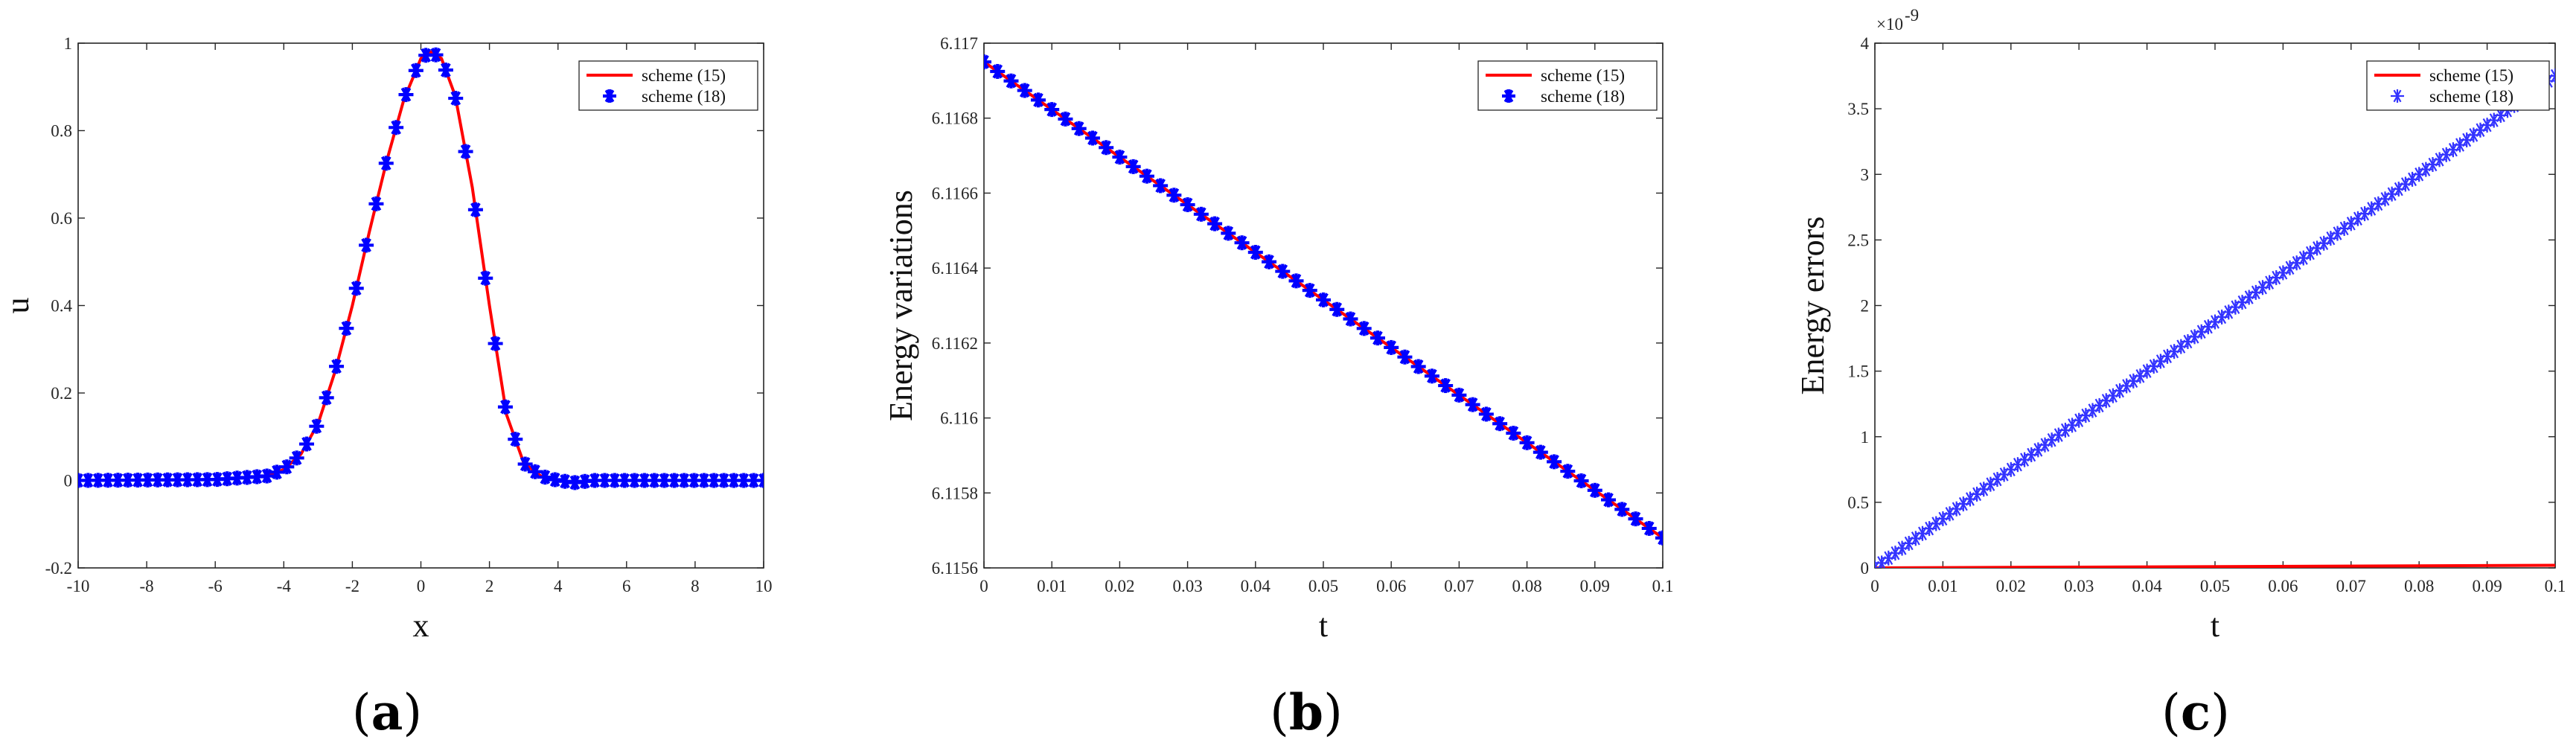  What do you see at coordinates (955, 568) in the screenshot?
I see `y-tick-label: 6.1156` at bounding box center [955, 568].